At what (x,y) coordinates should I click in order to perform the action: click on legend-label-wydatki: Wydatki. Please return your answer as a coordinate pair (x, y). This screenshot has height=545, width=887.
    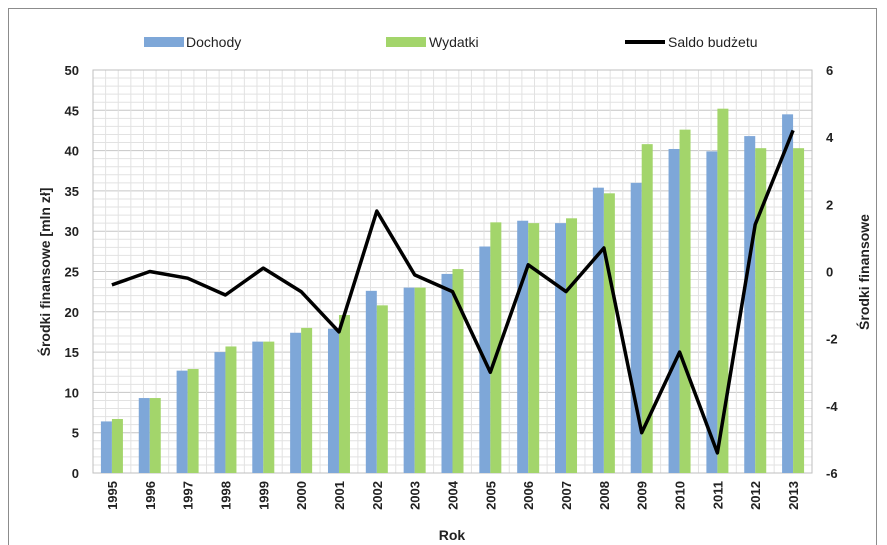
    Looking at the image, I should click on (454, 42).